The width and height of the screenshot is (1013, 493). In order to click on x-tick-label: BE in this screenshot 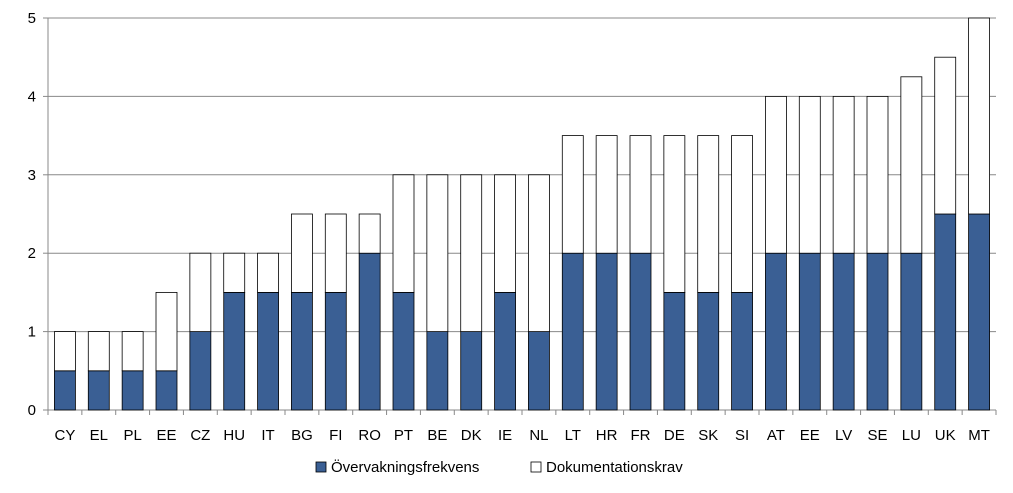, I will do `click(437, 435)`.